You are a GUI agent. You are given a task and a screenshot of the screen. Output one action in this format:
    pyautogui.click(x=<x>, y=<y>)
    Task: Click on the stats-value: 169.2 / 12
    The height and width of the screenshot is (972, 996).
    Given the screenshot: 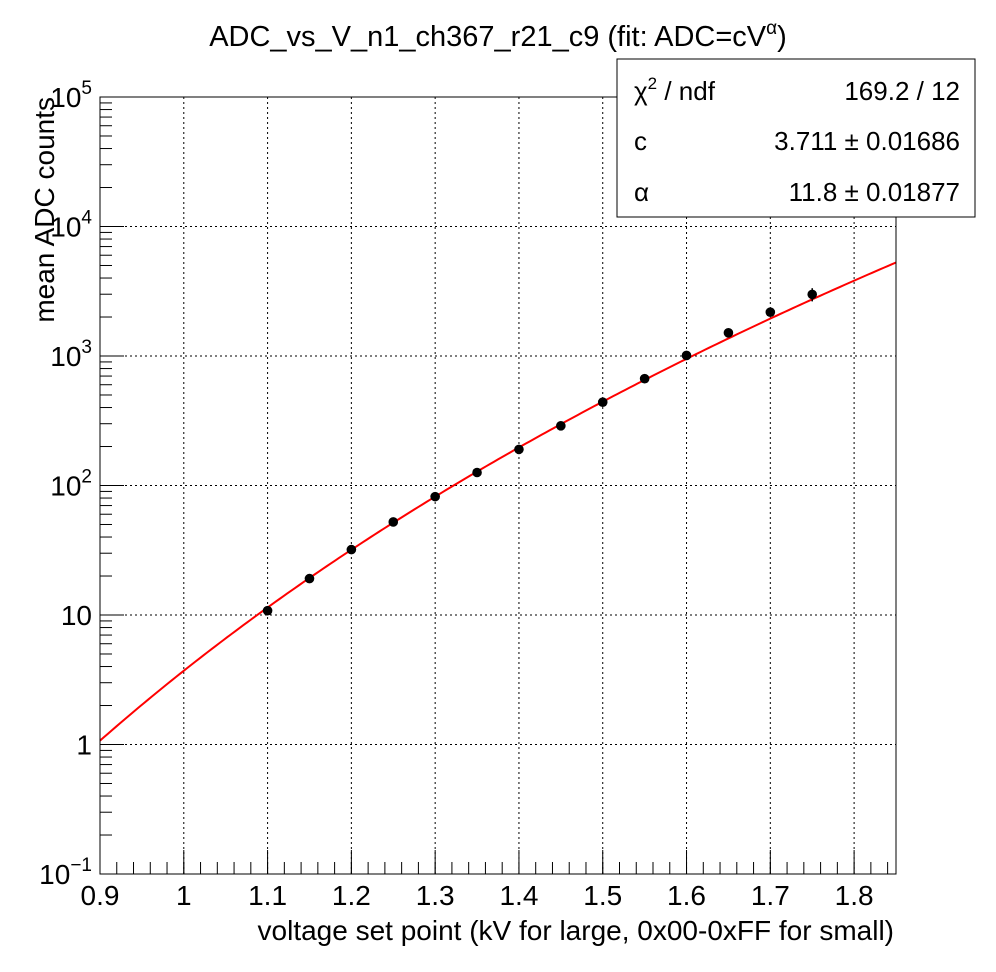 What is the action you would take?
    pyautogui.click(x=902, y=91)
    